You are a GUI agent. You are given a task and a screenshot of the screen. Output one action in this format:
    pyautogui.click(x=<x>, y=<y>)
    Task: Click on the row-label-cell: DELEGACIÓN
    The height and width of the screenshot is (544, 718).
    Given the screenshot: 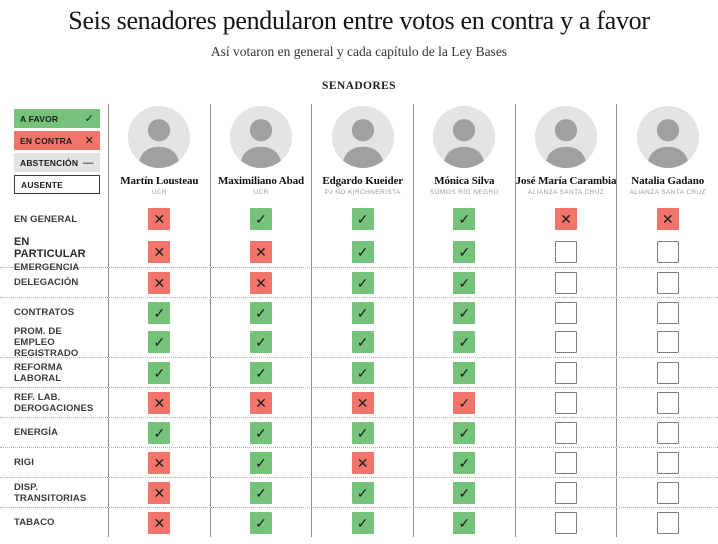 What is the action you would take?
    pyautogui.click(x=54, y=282)
    